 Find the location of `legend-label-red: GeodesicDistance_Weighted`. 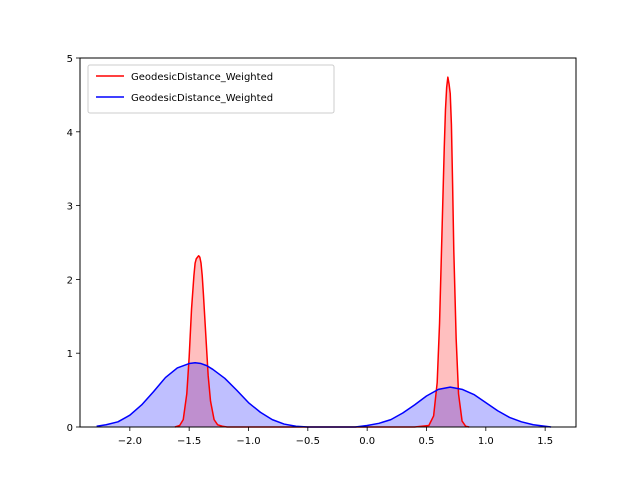

legend-label-red: GeodesicDistance_Weighted is located at coordinates (202, 77).